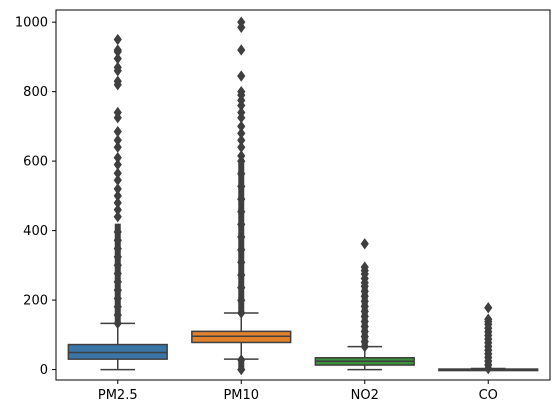 This screenshot has height=413, width=560. Describe the element at coordinates (35, 197) in the screenshot. I see `y-axis: 0 200 400 600 800 1000` at that location.